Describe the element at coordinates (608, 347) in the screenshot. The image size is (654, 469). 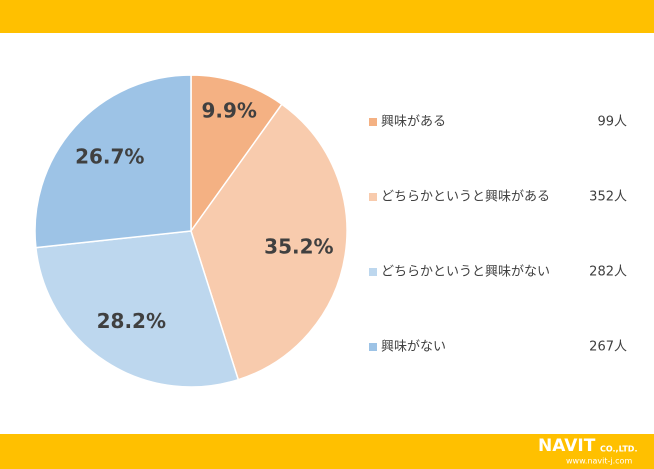
I see `count-label: 267人` at that location.